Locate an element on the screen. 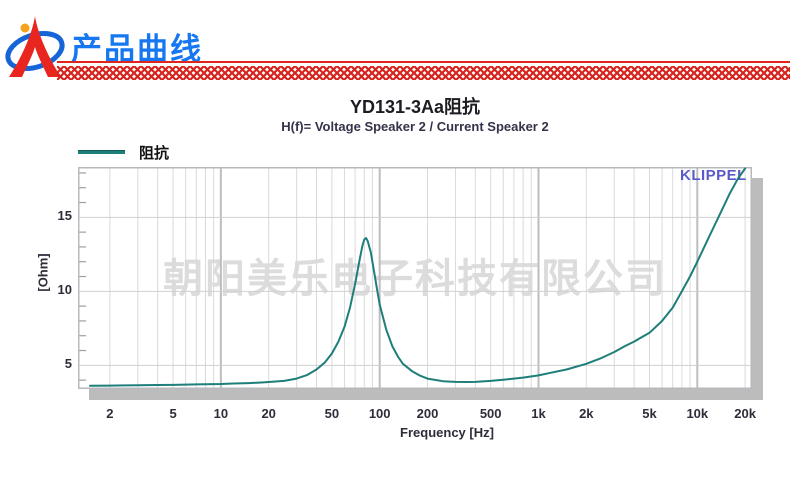  x-tick-label: 5 is located at coordinates (173, 413).